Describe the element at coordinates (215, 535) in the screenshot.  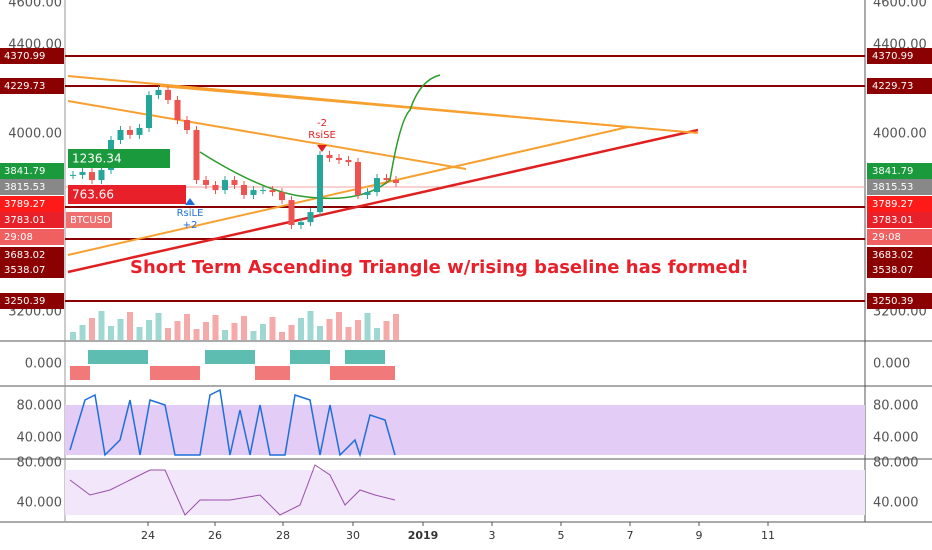
I see `x-tick-label: 26` at that location.